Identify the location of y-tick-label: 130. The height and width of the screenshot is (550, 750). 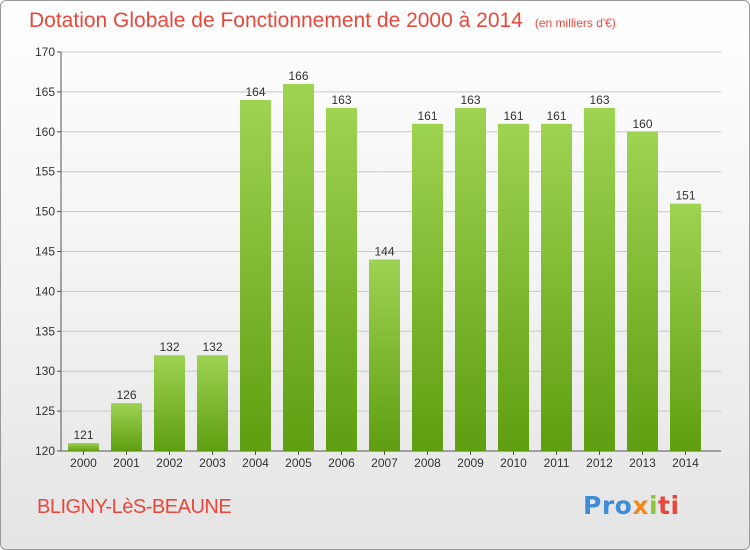
(45, 371).